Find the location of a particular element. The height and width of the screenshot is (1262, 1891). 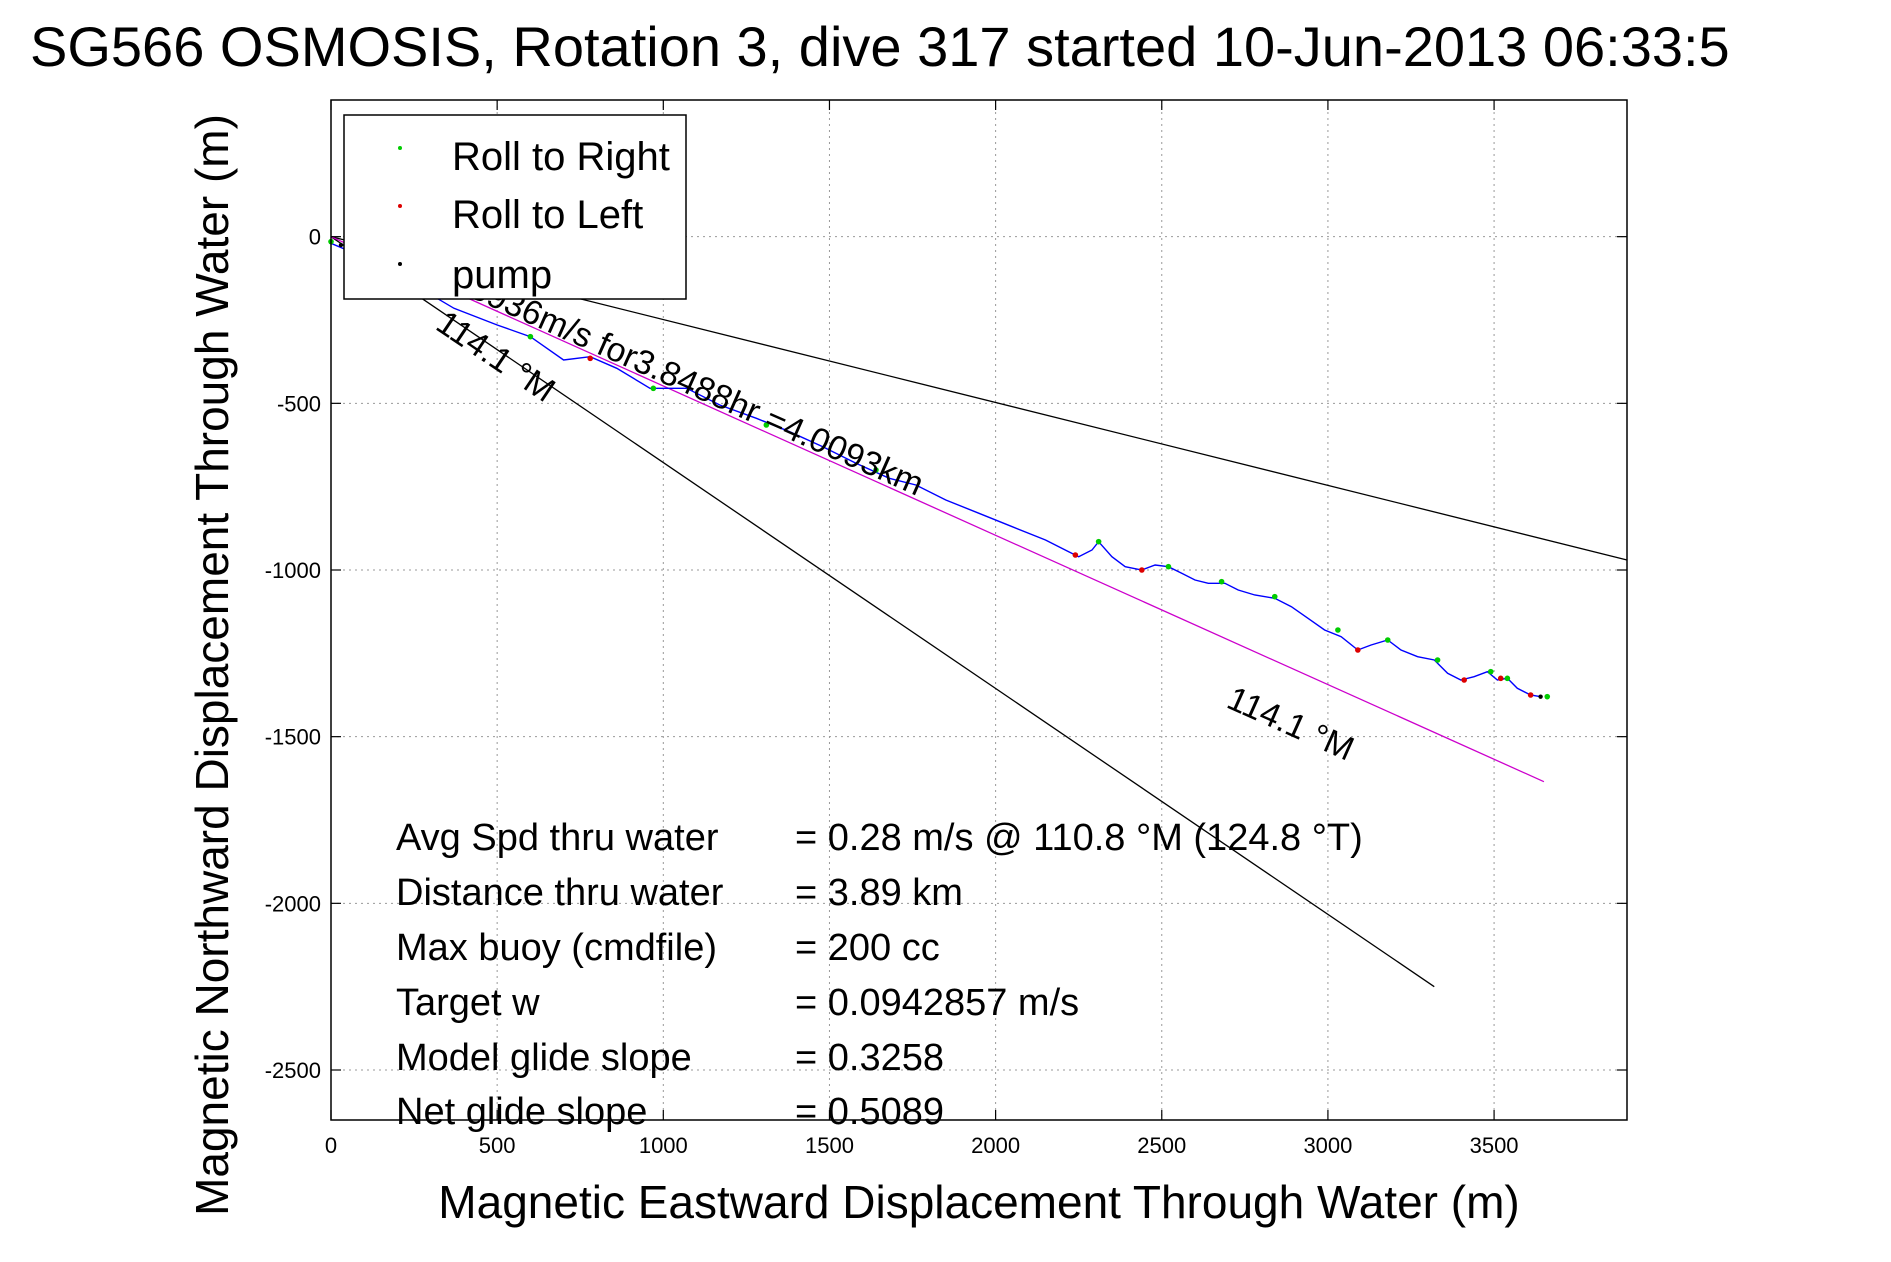

stat-label: Max buoy (cmdfile) is located at coordinates (556, 948).